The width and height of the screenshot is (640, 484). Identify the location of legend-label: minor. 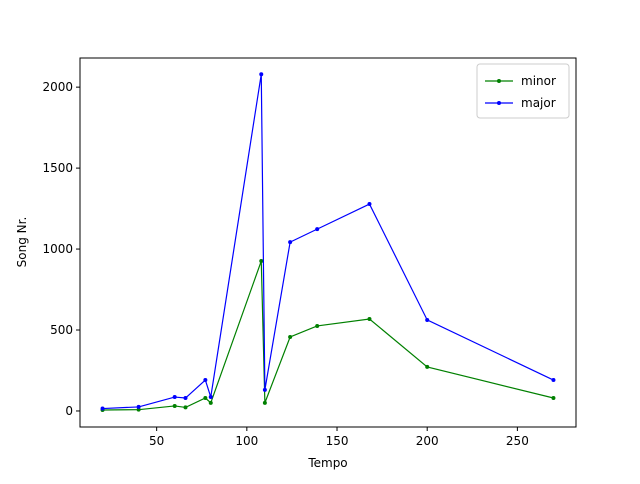
(538, 81).